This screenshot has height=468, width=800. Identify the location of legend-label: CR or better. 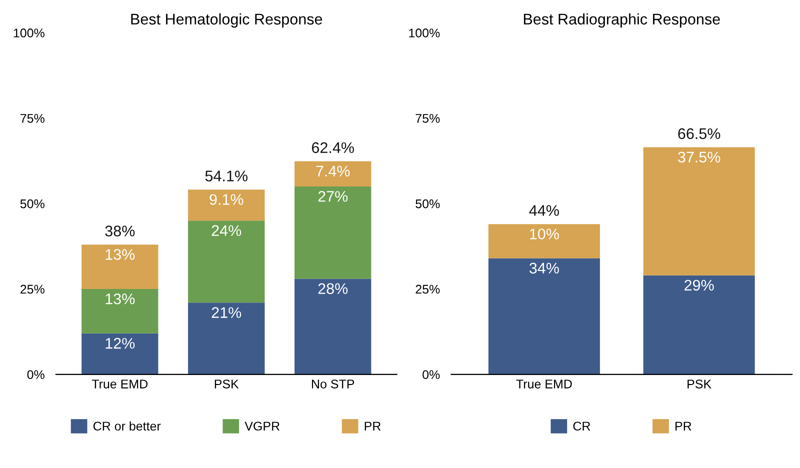
(127, 426).